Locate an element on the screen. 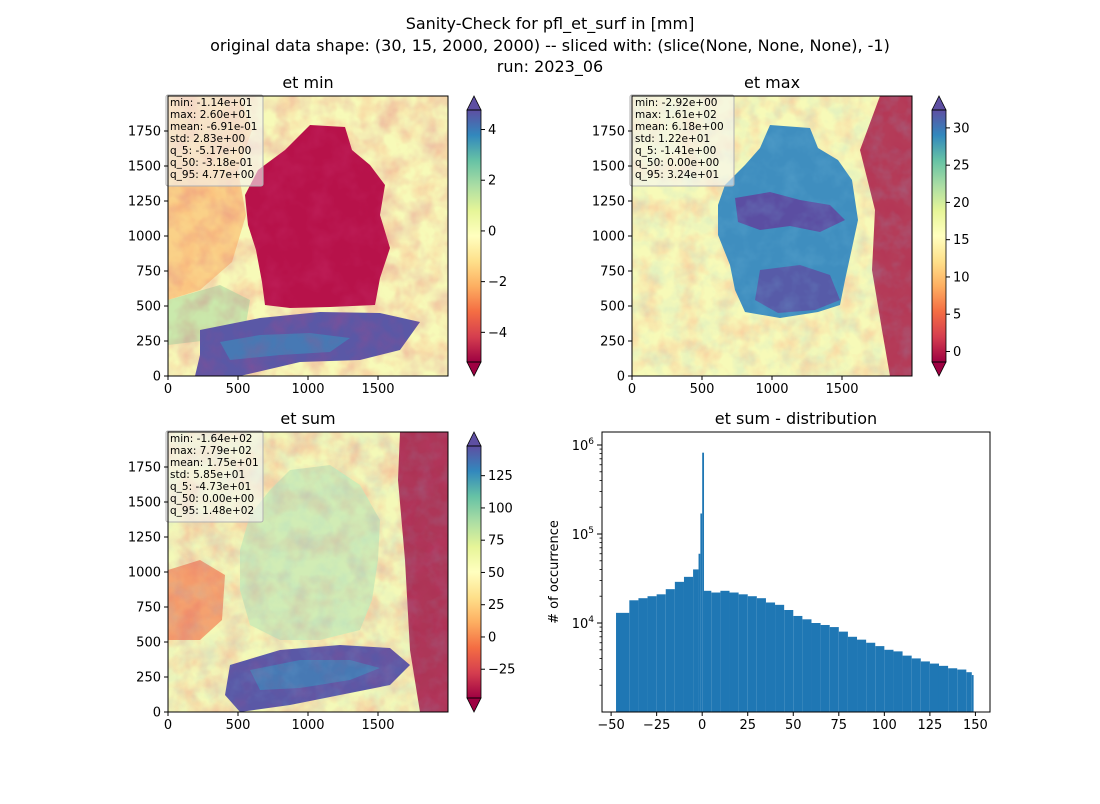  y-tick-label: 750 is located at coordinates (612, 272).